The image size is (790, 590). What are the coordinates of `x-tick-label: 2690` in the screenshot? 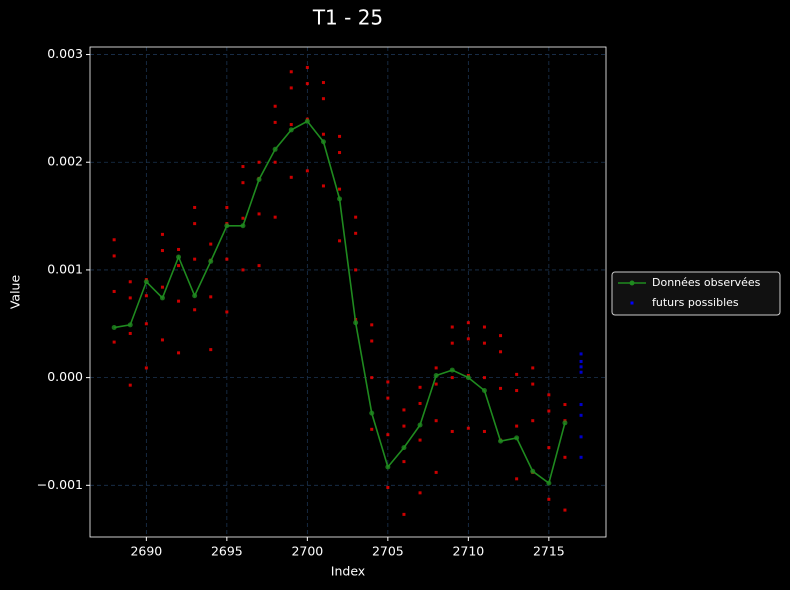 It's located at (146, 551).